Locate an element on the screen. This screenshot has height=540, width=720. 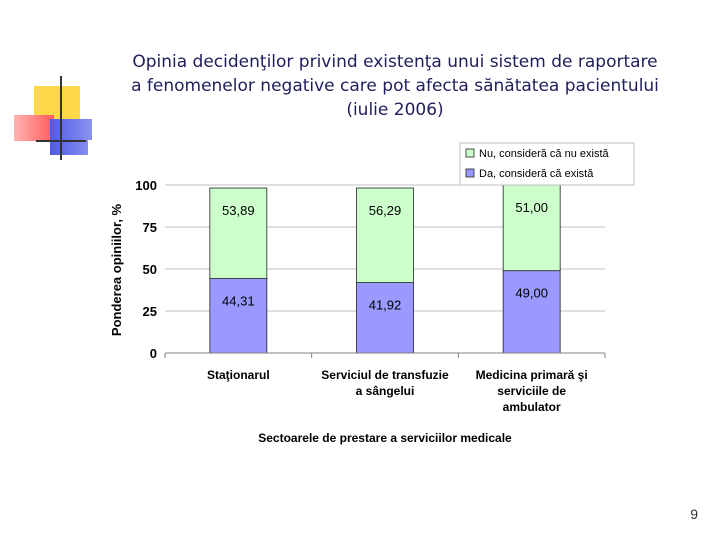
decor-vertical-line is located at coordinates (61, 118).